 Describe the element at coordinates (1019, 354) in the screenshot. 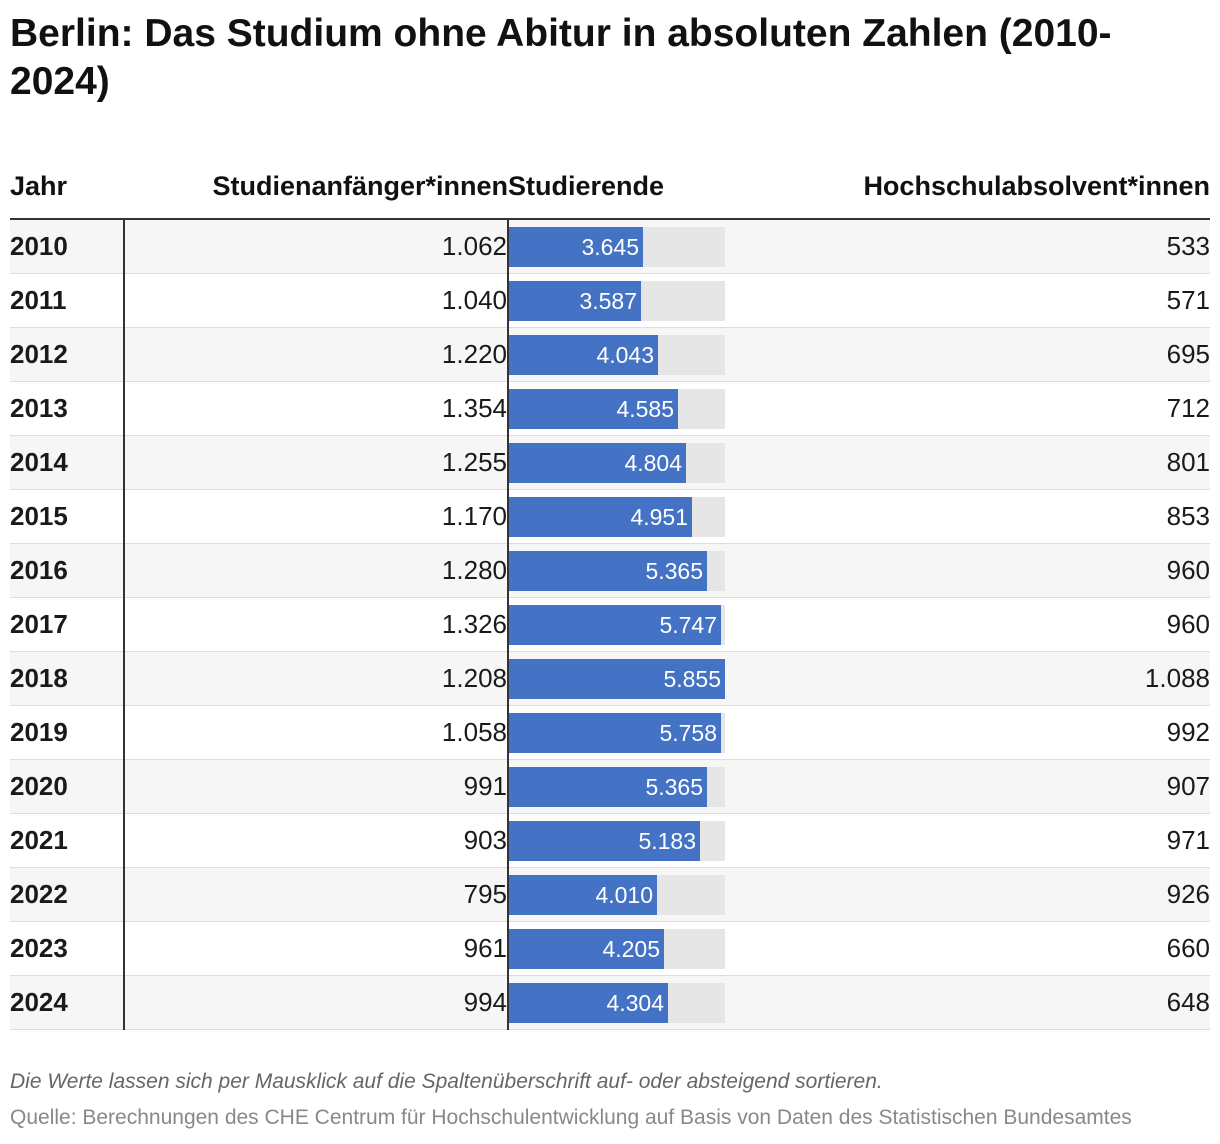

I see `cell-absolventen: 695` at that location.